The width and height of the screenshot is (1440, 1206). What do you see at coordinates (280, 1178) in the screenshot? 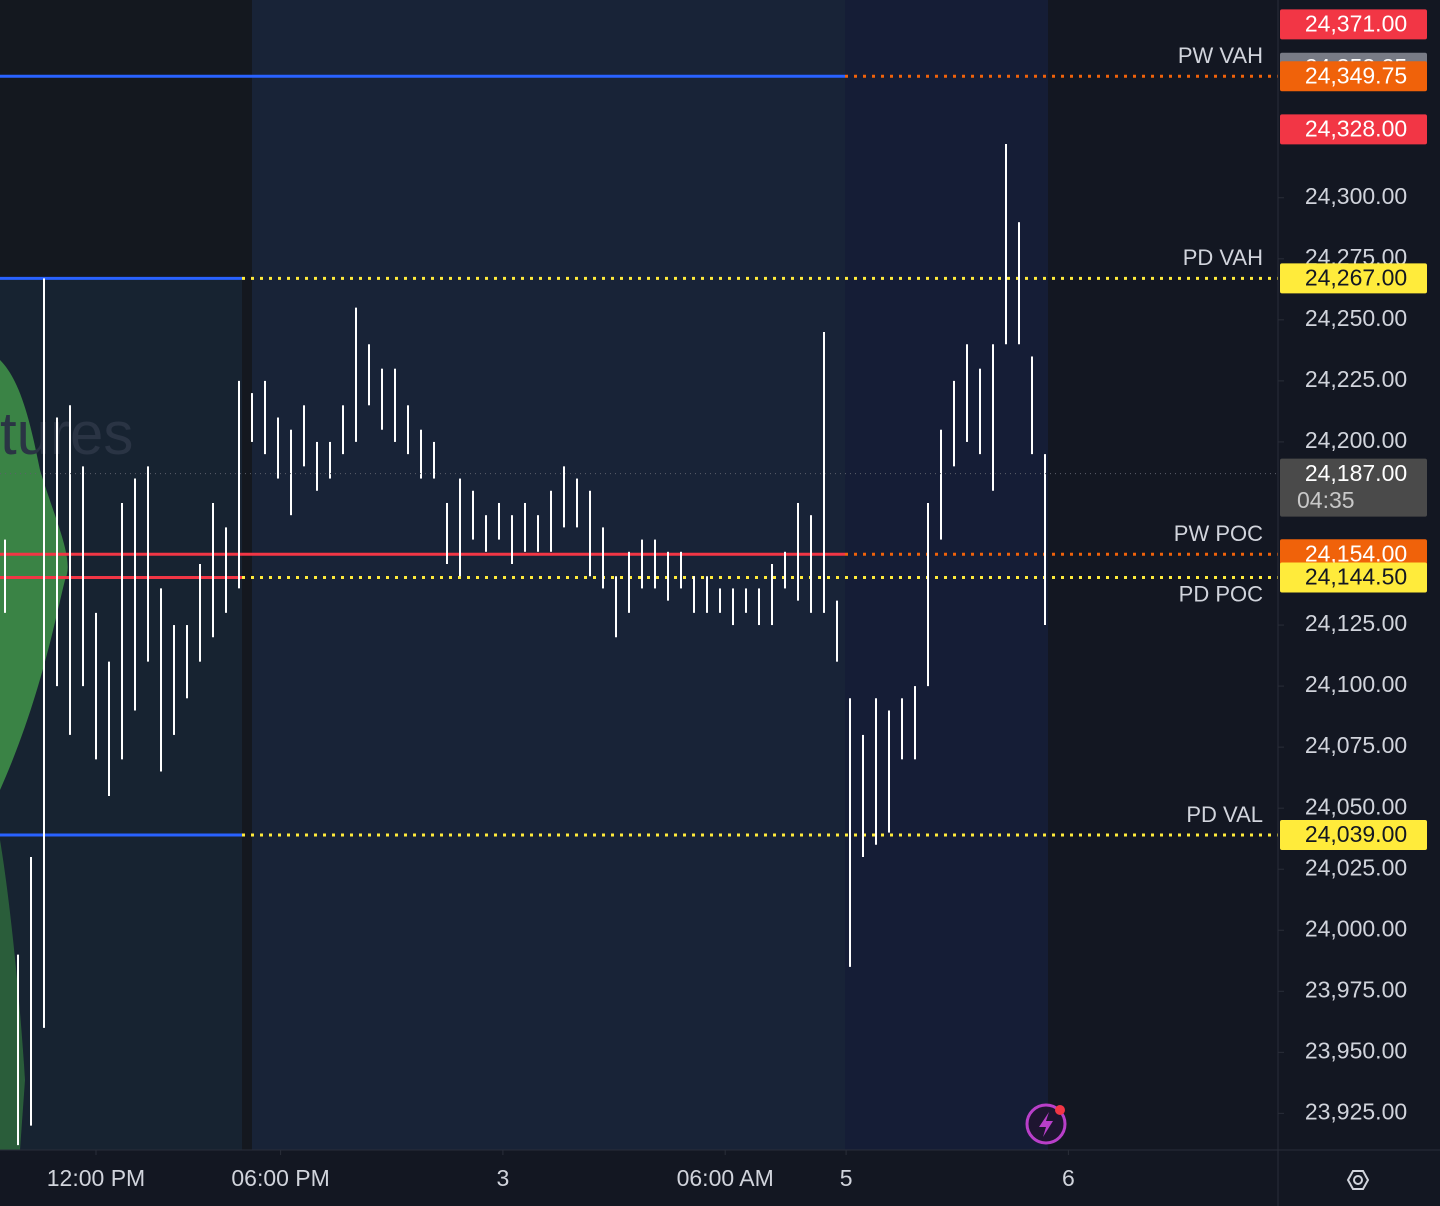
I see `x-tick-label: 06:00 PM` at bounding box center [280, 1178].